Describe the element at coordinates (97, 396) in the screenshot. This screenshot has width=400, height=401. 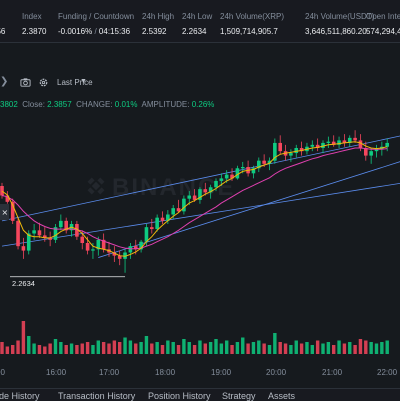
I see `tab-transaction-history: Transaction History` at that location.